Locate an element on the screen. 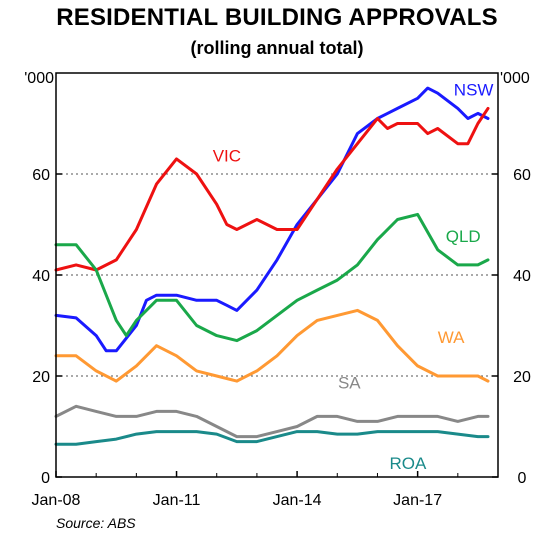 This screenshot has width=554, height=542. chart-title: RESIDENTIAL BUILDING APPROVALS is located at coordinates (277, 17).